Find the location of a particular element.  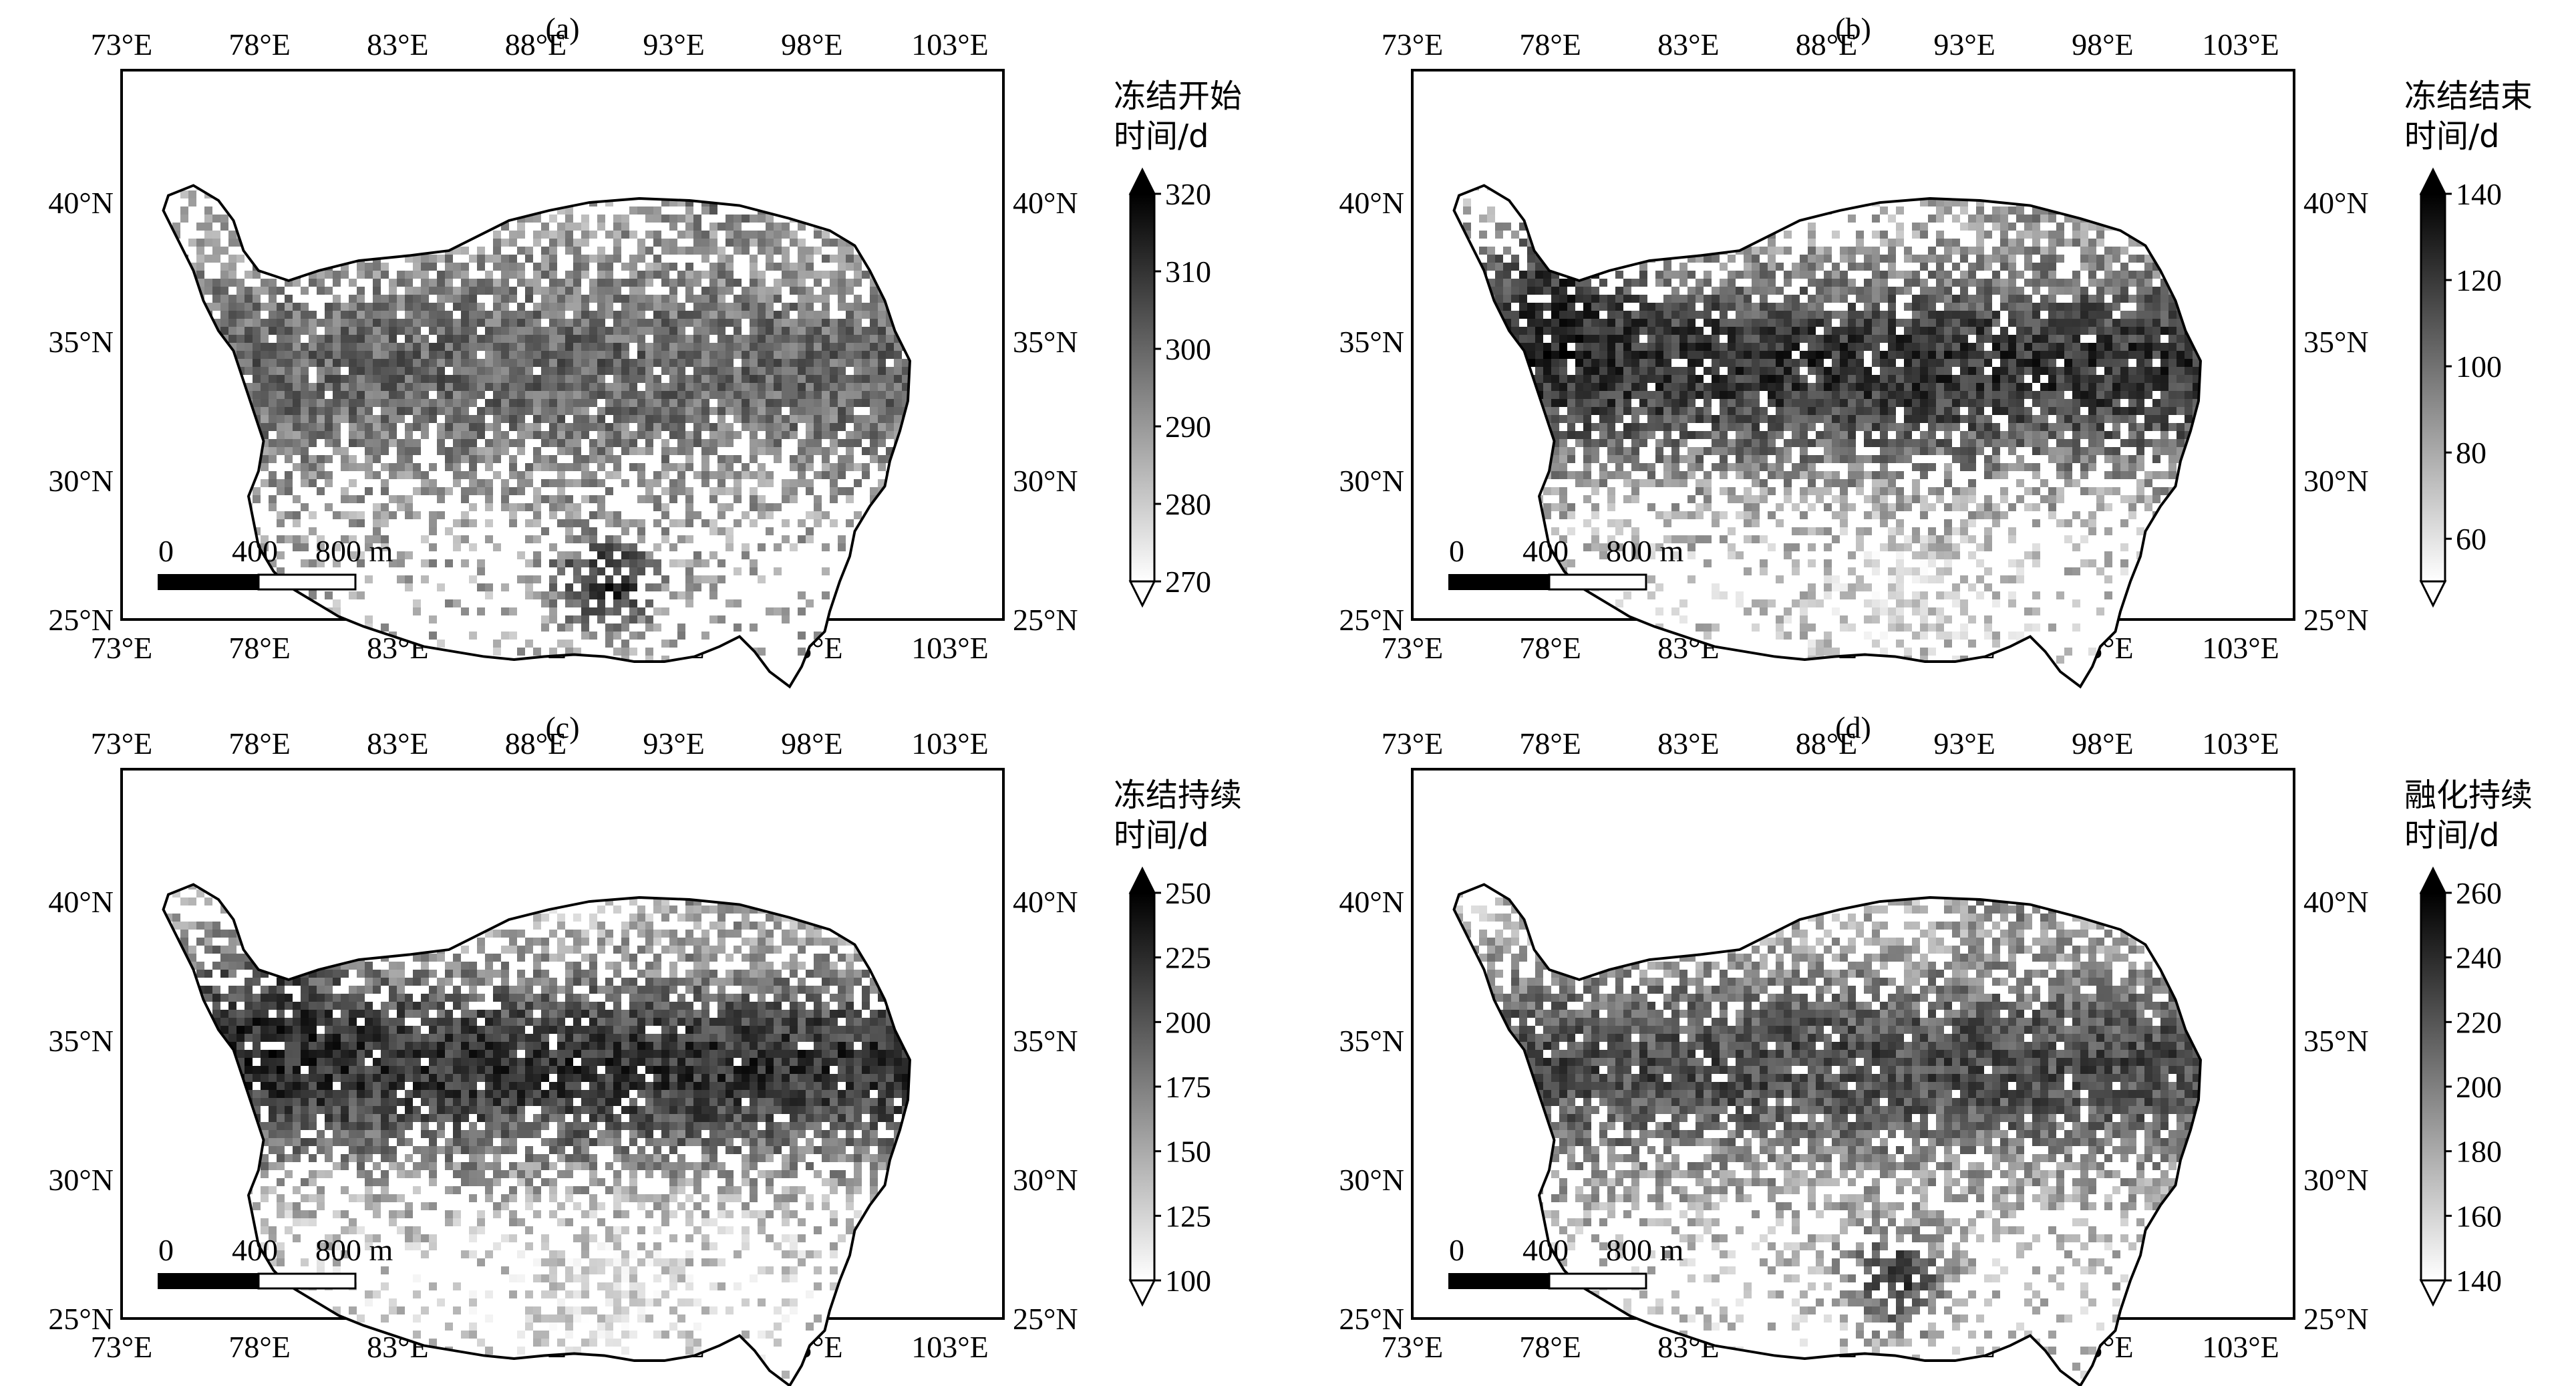

lon-tick-label-bottom: 78°E is located at coordinates (1550, 648).